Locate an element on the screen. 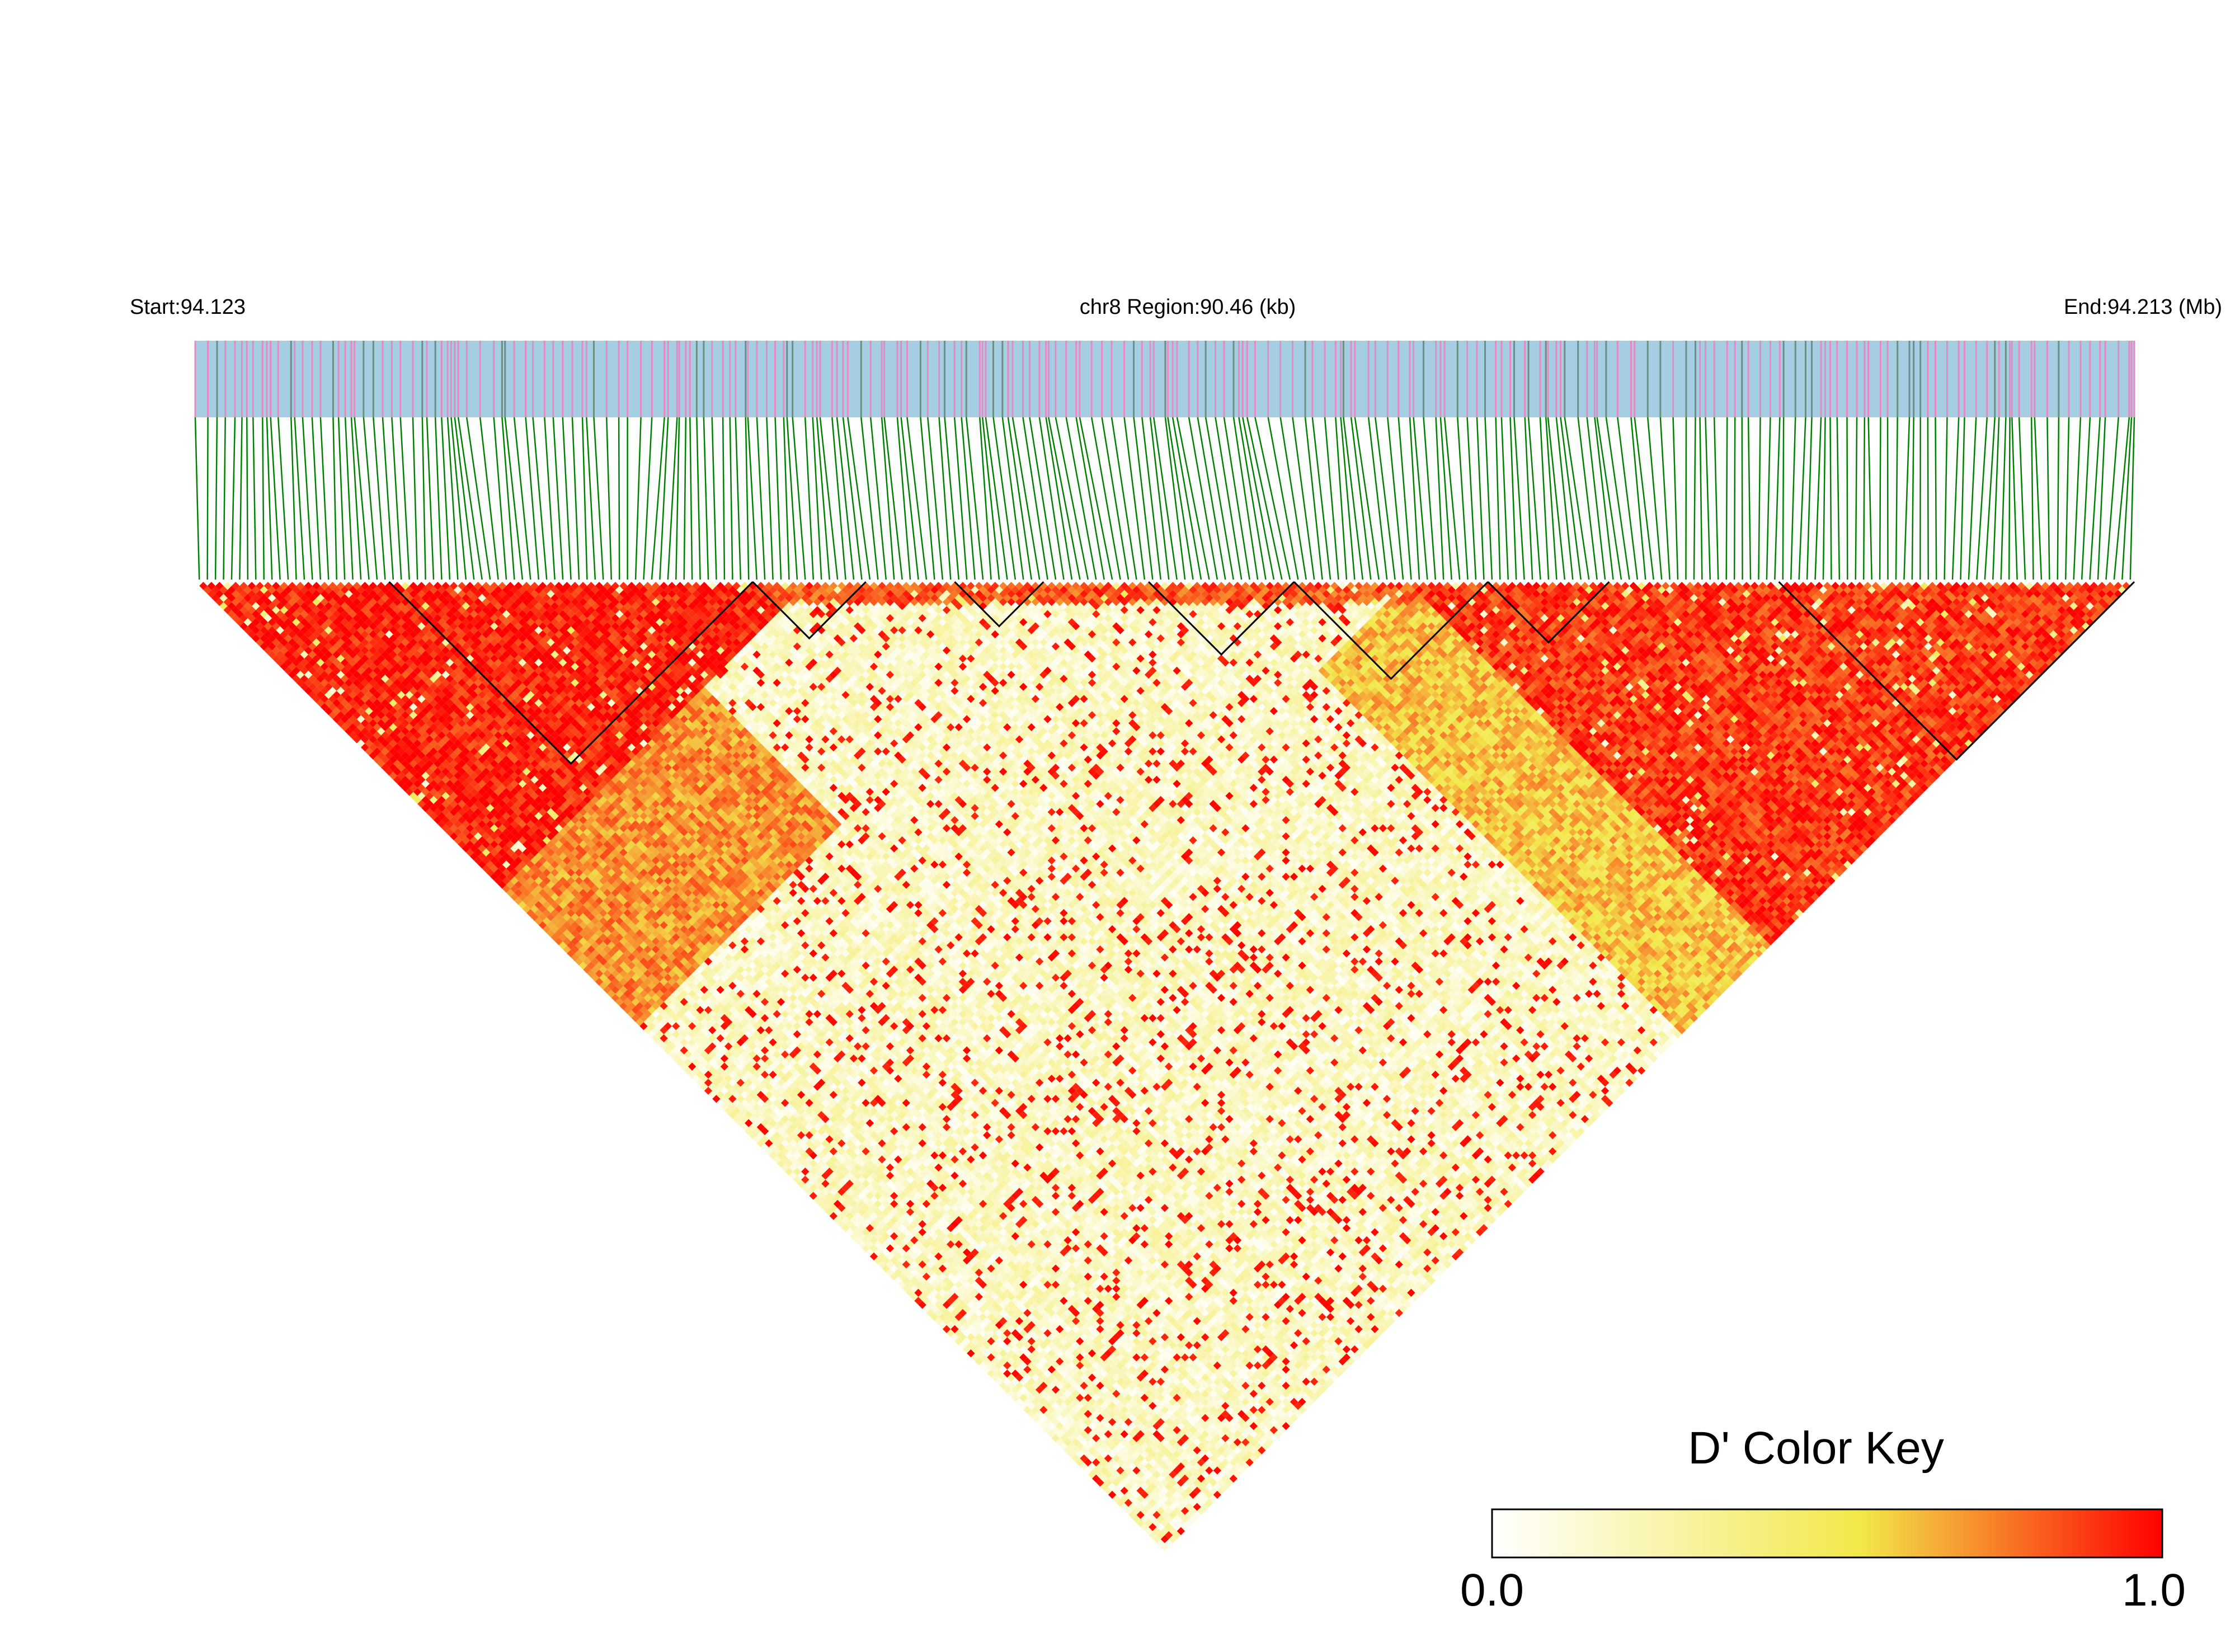 The width and height of the screenshot is (2235, 1652). snp-band-markers is located at coordinates (1164, 379).